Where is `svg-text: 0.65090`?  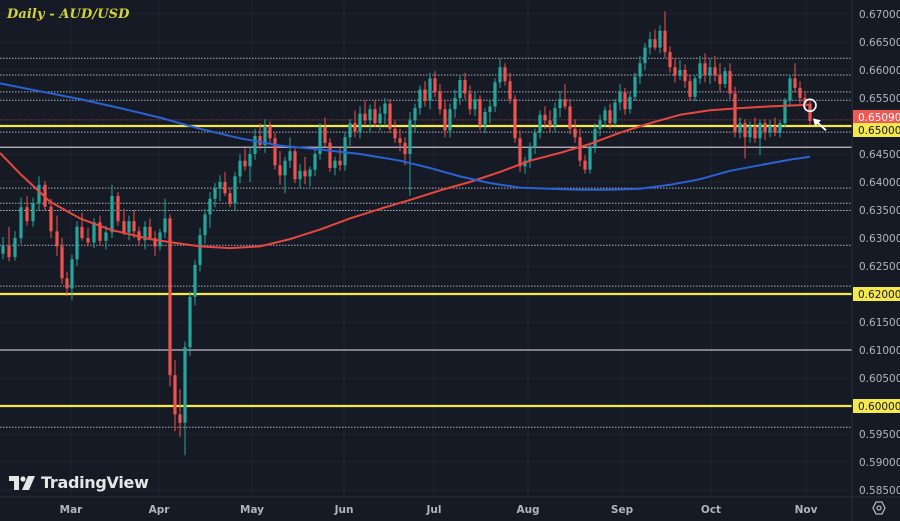
svg-text: 0.65090 is located at coordinates (879, 118).